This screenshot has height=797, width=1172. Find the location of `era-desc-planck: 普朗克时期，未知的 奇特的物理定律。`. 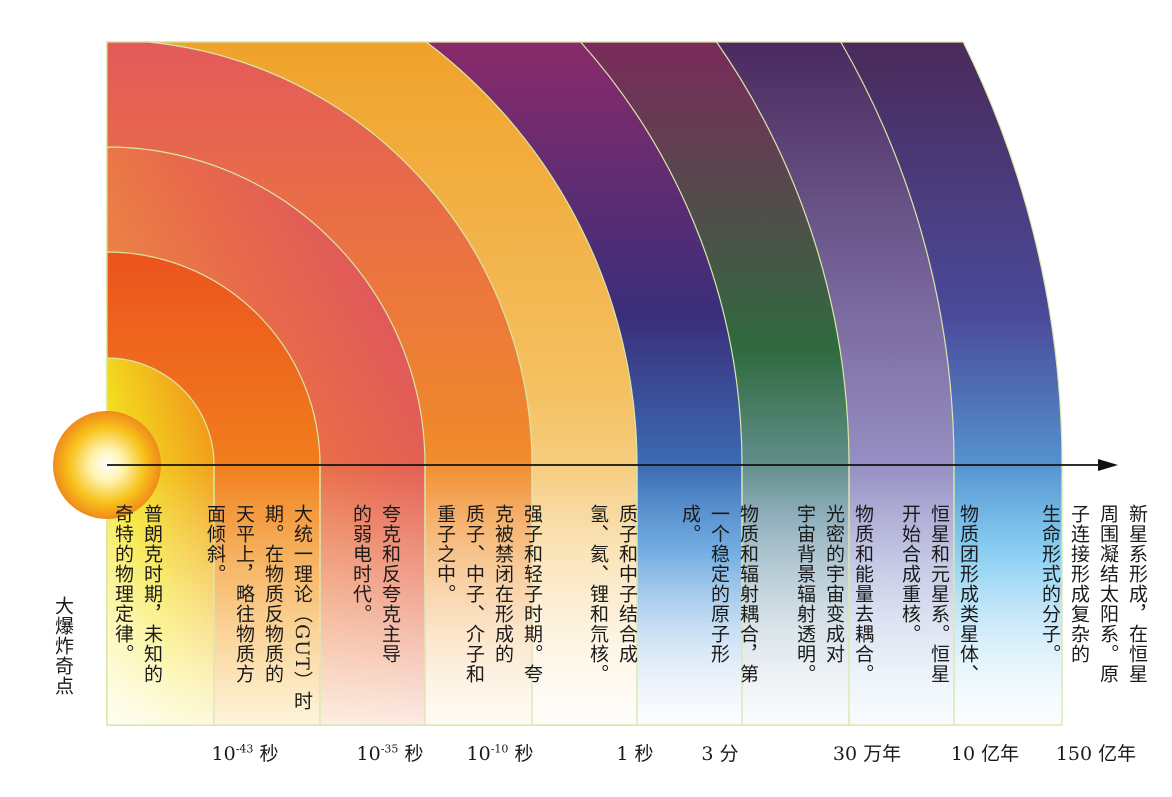

era-desc-planck: 普朗克时期，未知的 奇特的物理定律。 is located at coordinates (137, 594).